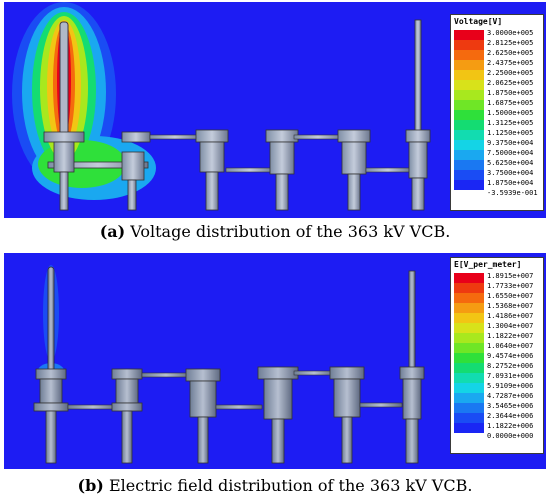 The height and width of the screenshot is (501, 550). I want to click on scale-label: 3.5465e+006, so click(510, 406).